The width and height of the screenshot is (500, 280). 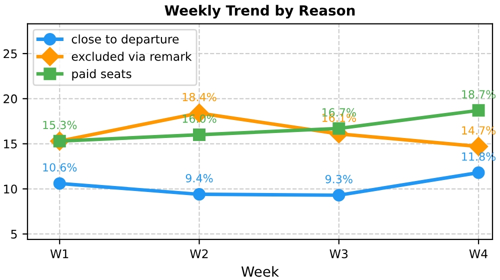 What do you see at coordinates (339, 253) in the screenshot?
I see `x-tick-label: W3` at bounding box center [339, 253].